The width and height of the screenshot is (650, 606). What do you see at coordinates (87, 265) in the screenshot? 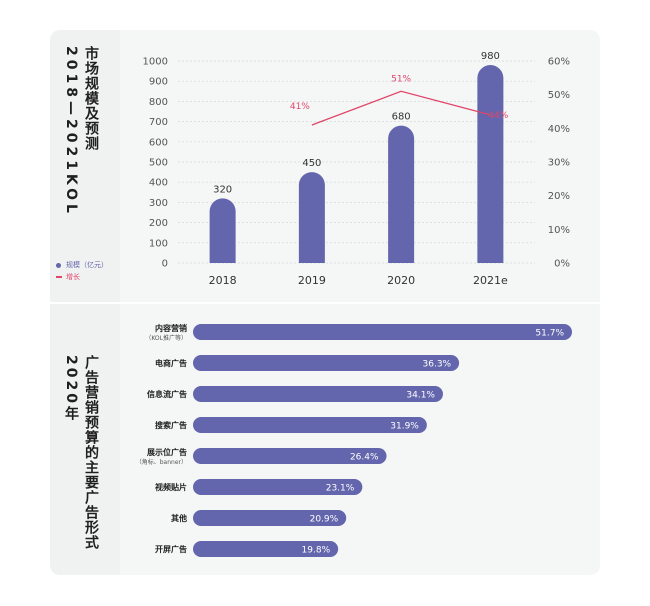
I see `legend-label-scale: 规模（亿元）` at bounding box center [87, 265].